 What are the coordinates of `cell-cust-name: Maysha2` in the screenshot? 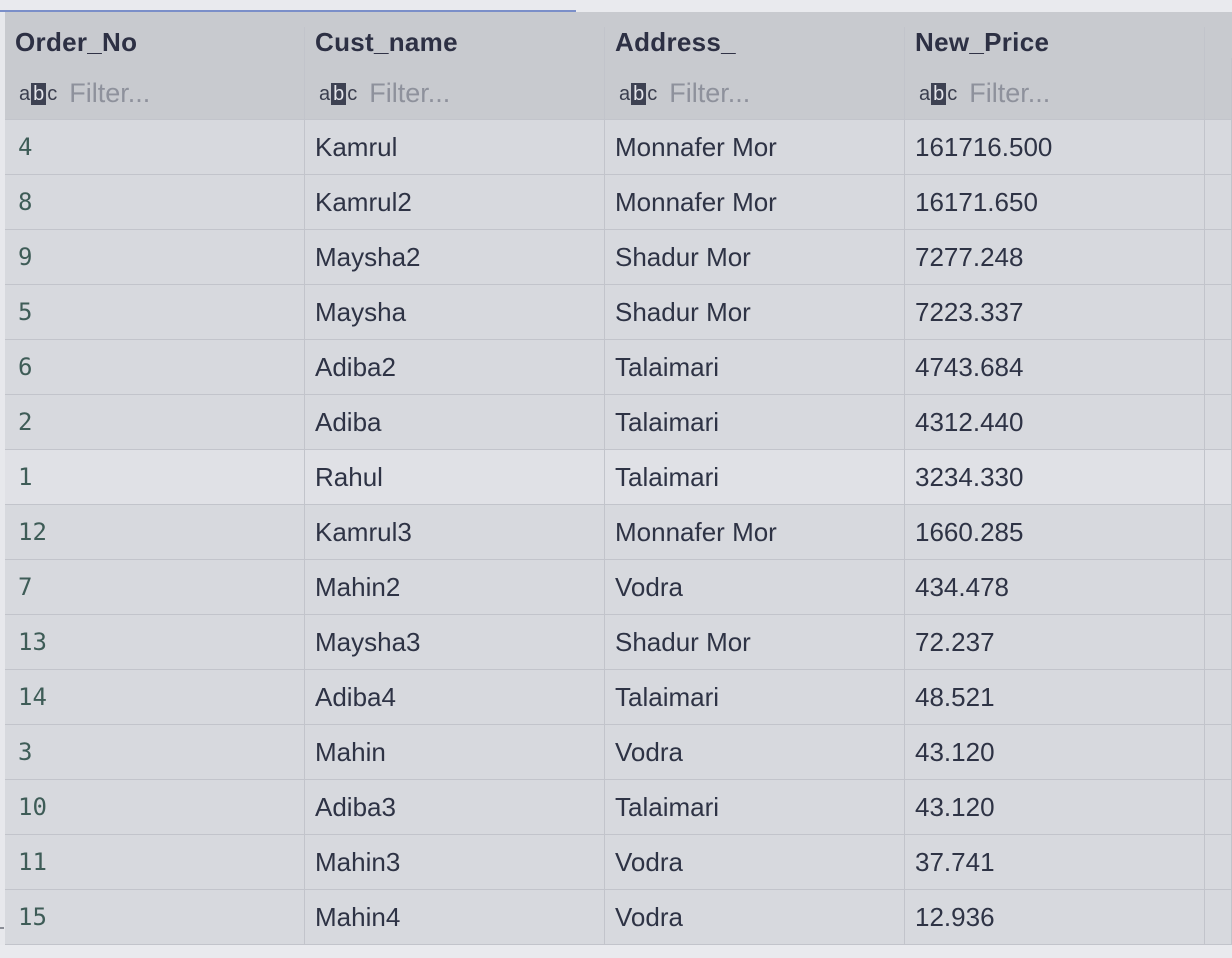 It's located at (455, 257).